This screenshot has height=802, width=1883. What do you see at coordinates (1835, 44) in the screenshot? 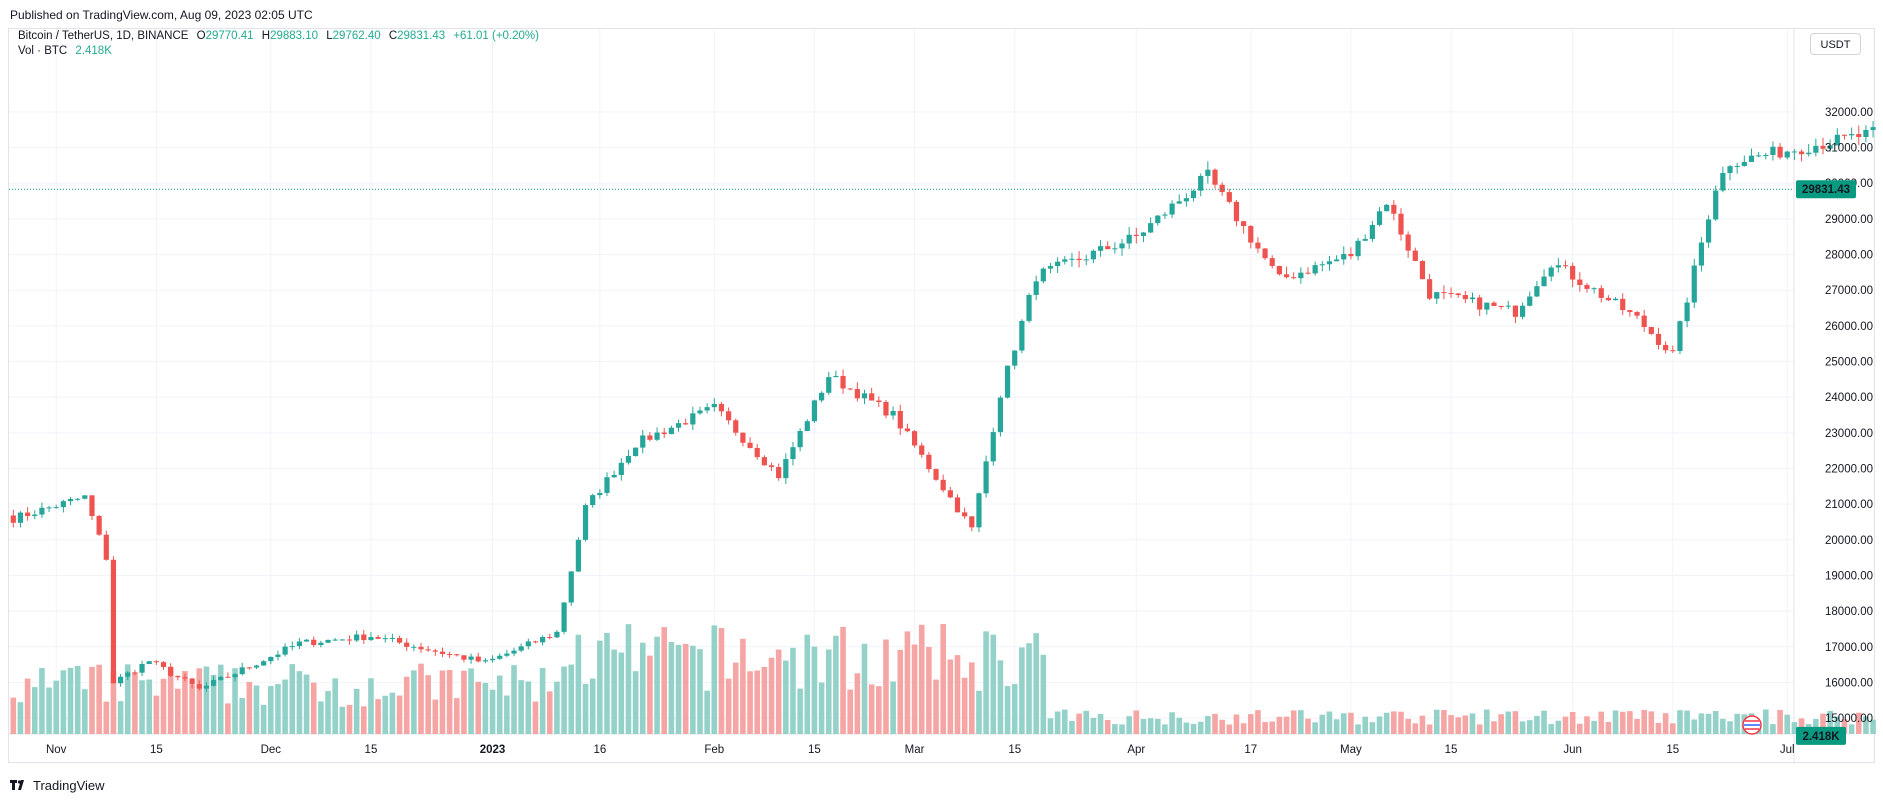
I see `currency-button: USDT` at bounding box center [1835, 44].